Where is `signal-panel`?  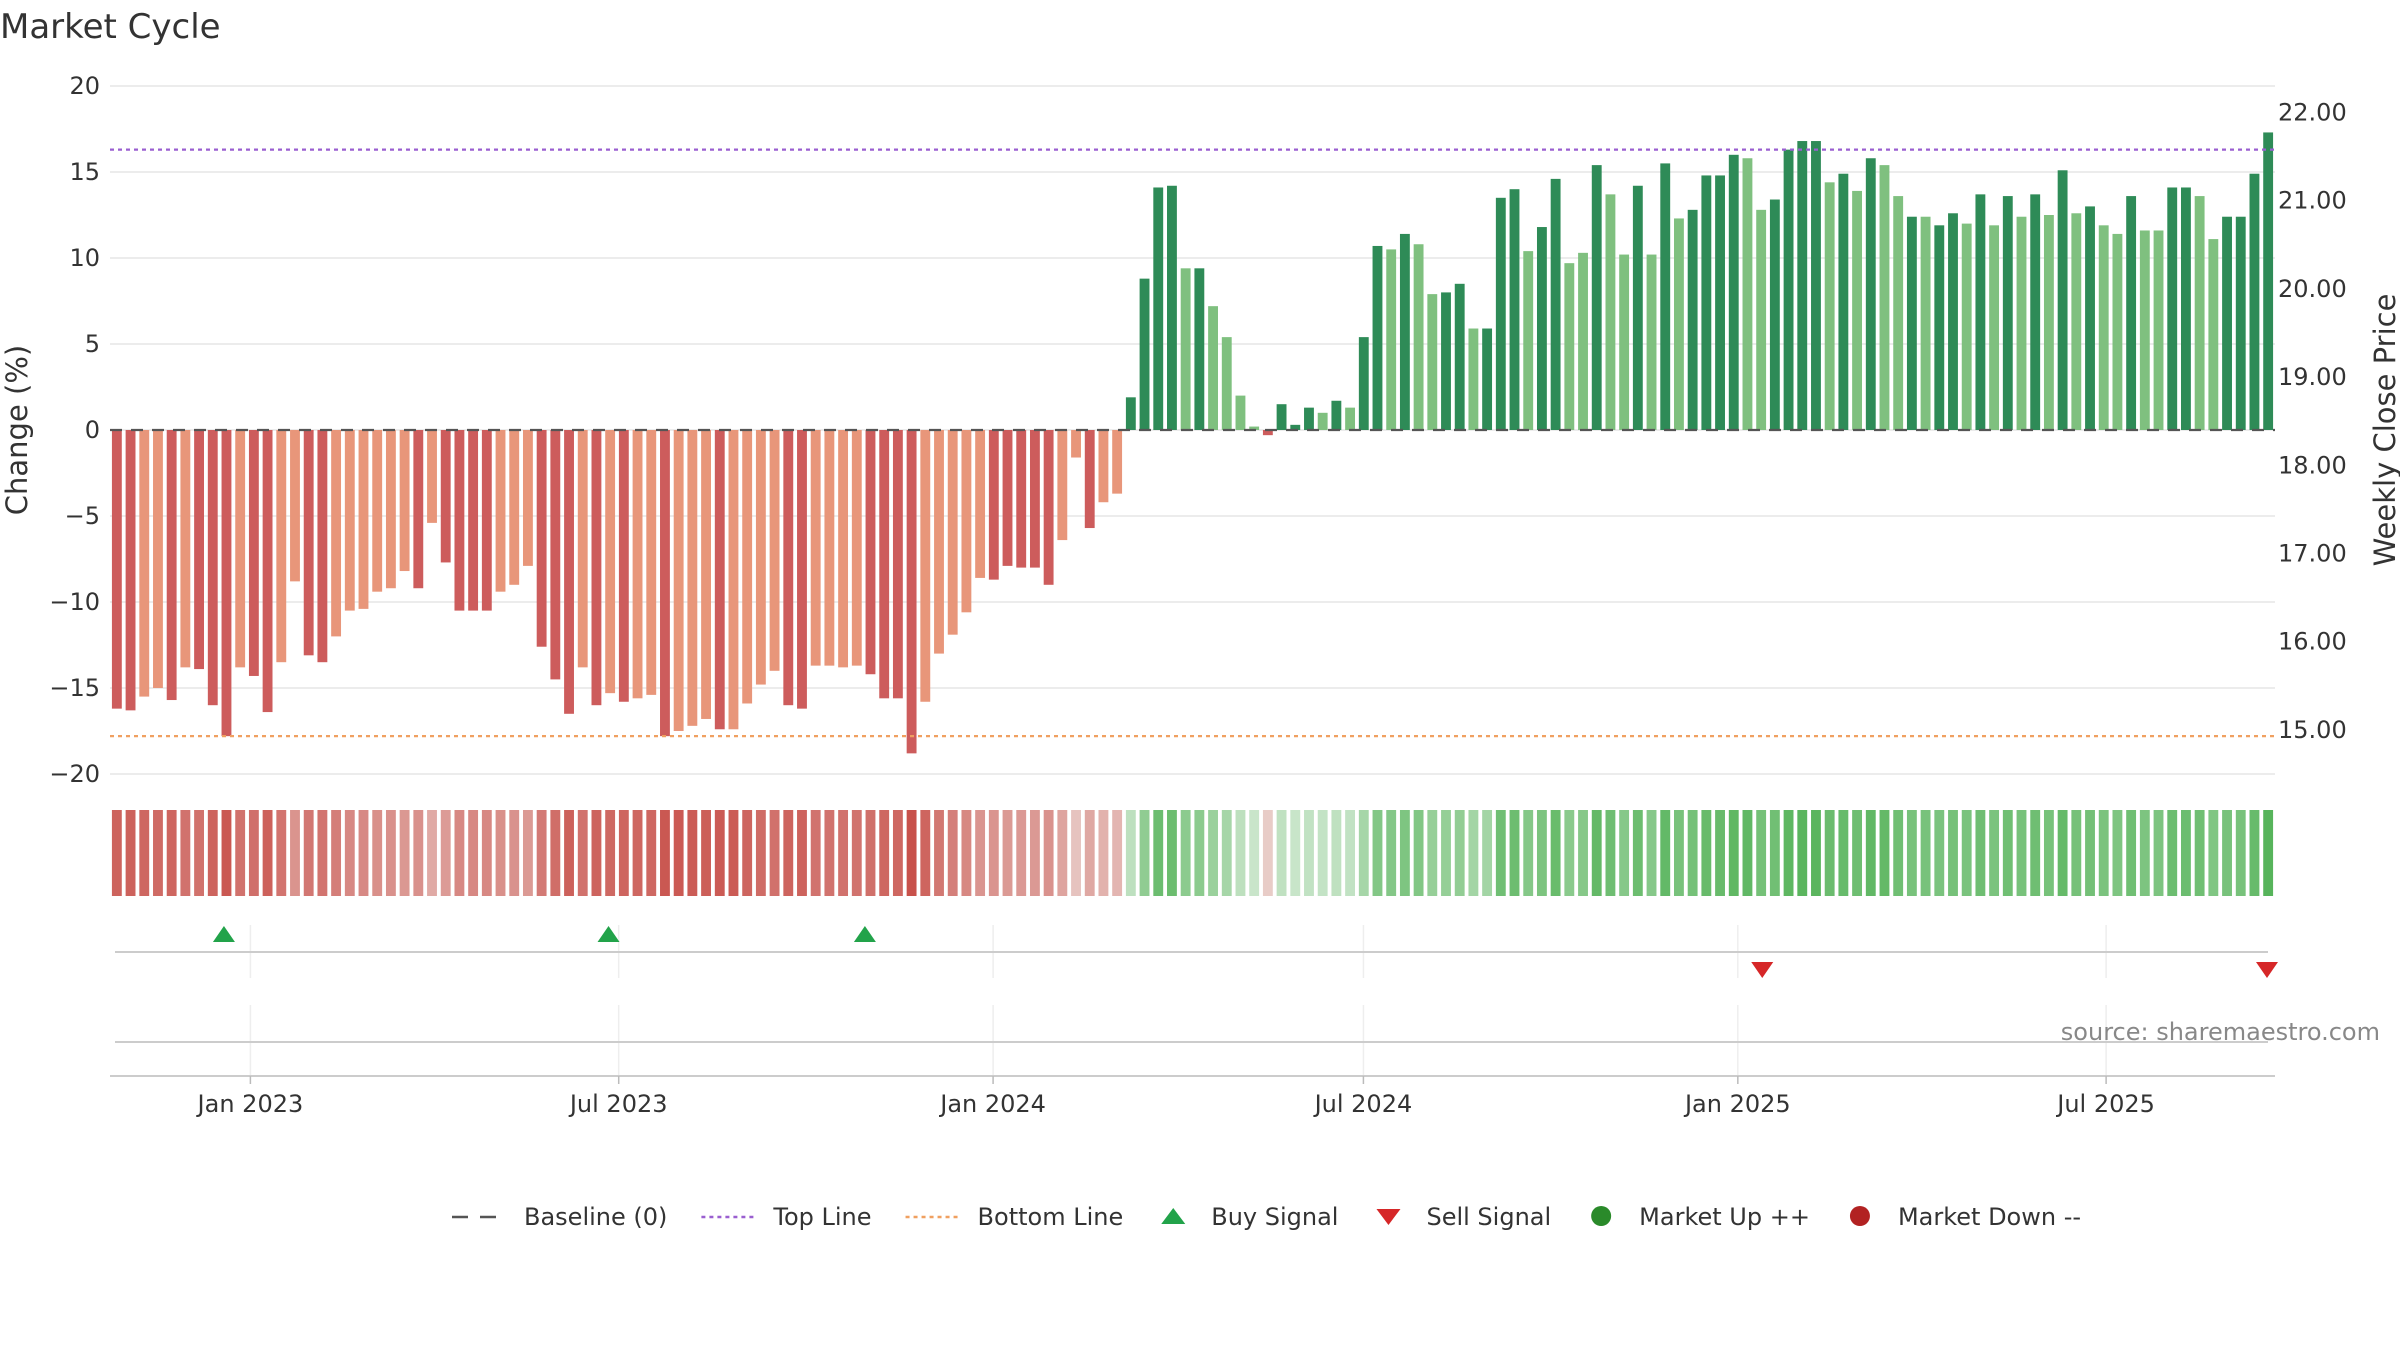 signal-panel is located at coordinates (1196, 951).